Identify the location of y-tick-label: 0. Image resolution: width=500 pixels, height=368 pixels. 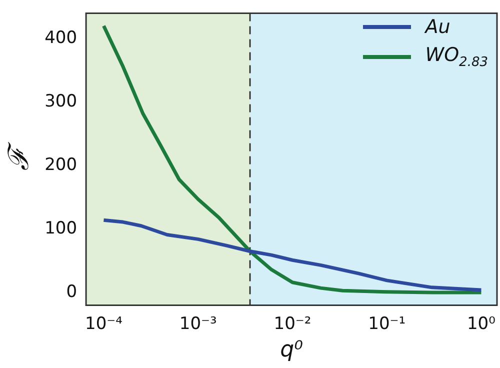
(72, 292).